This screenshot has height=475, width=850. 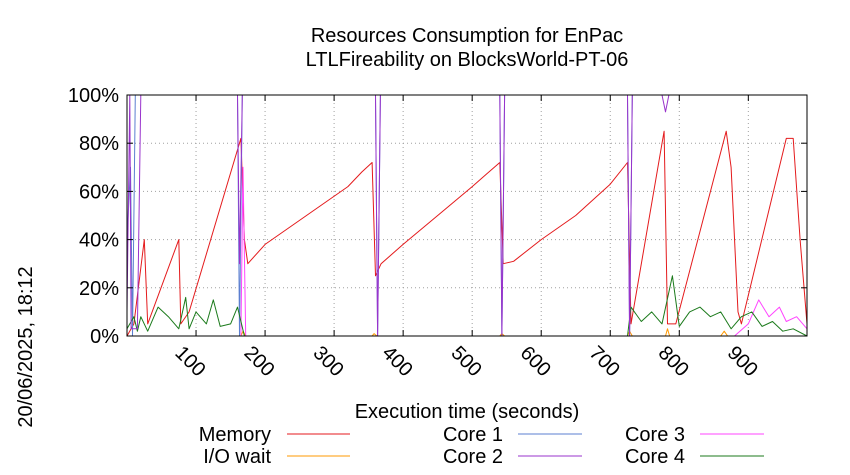 I want to click on x-tick-label: 100, so click(x=190, y=361).